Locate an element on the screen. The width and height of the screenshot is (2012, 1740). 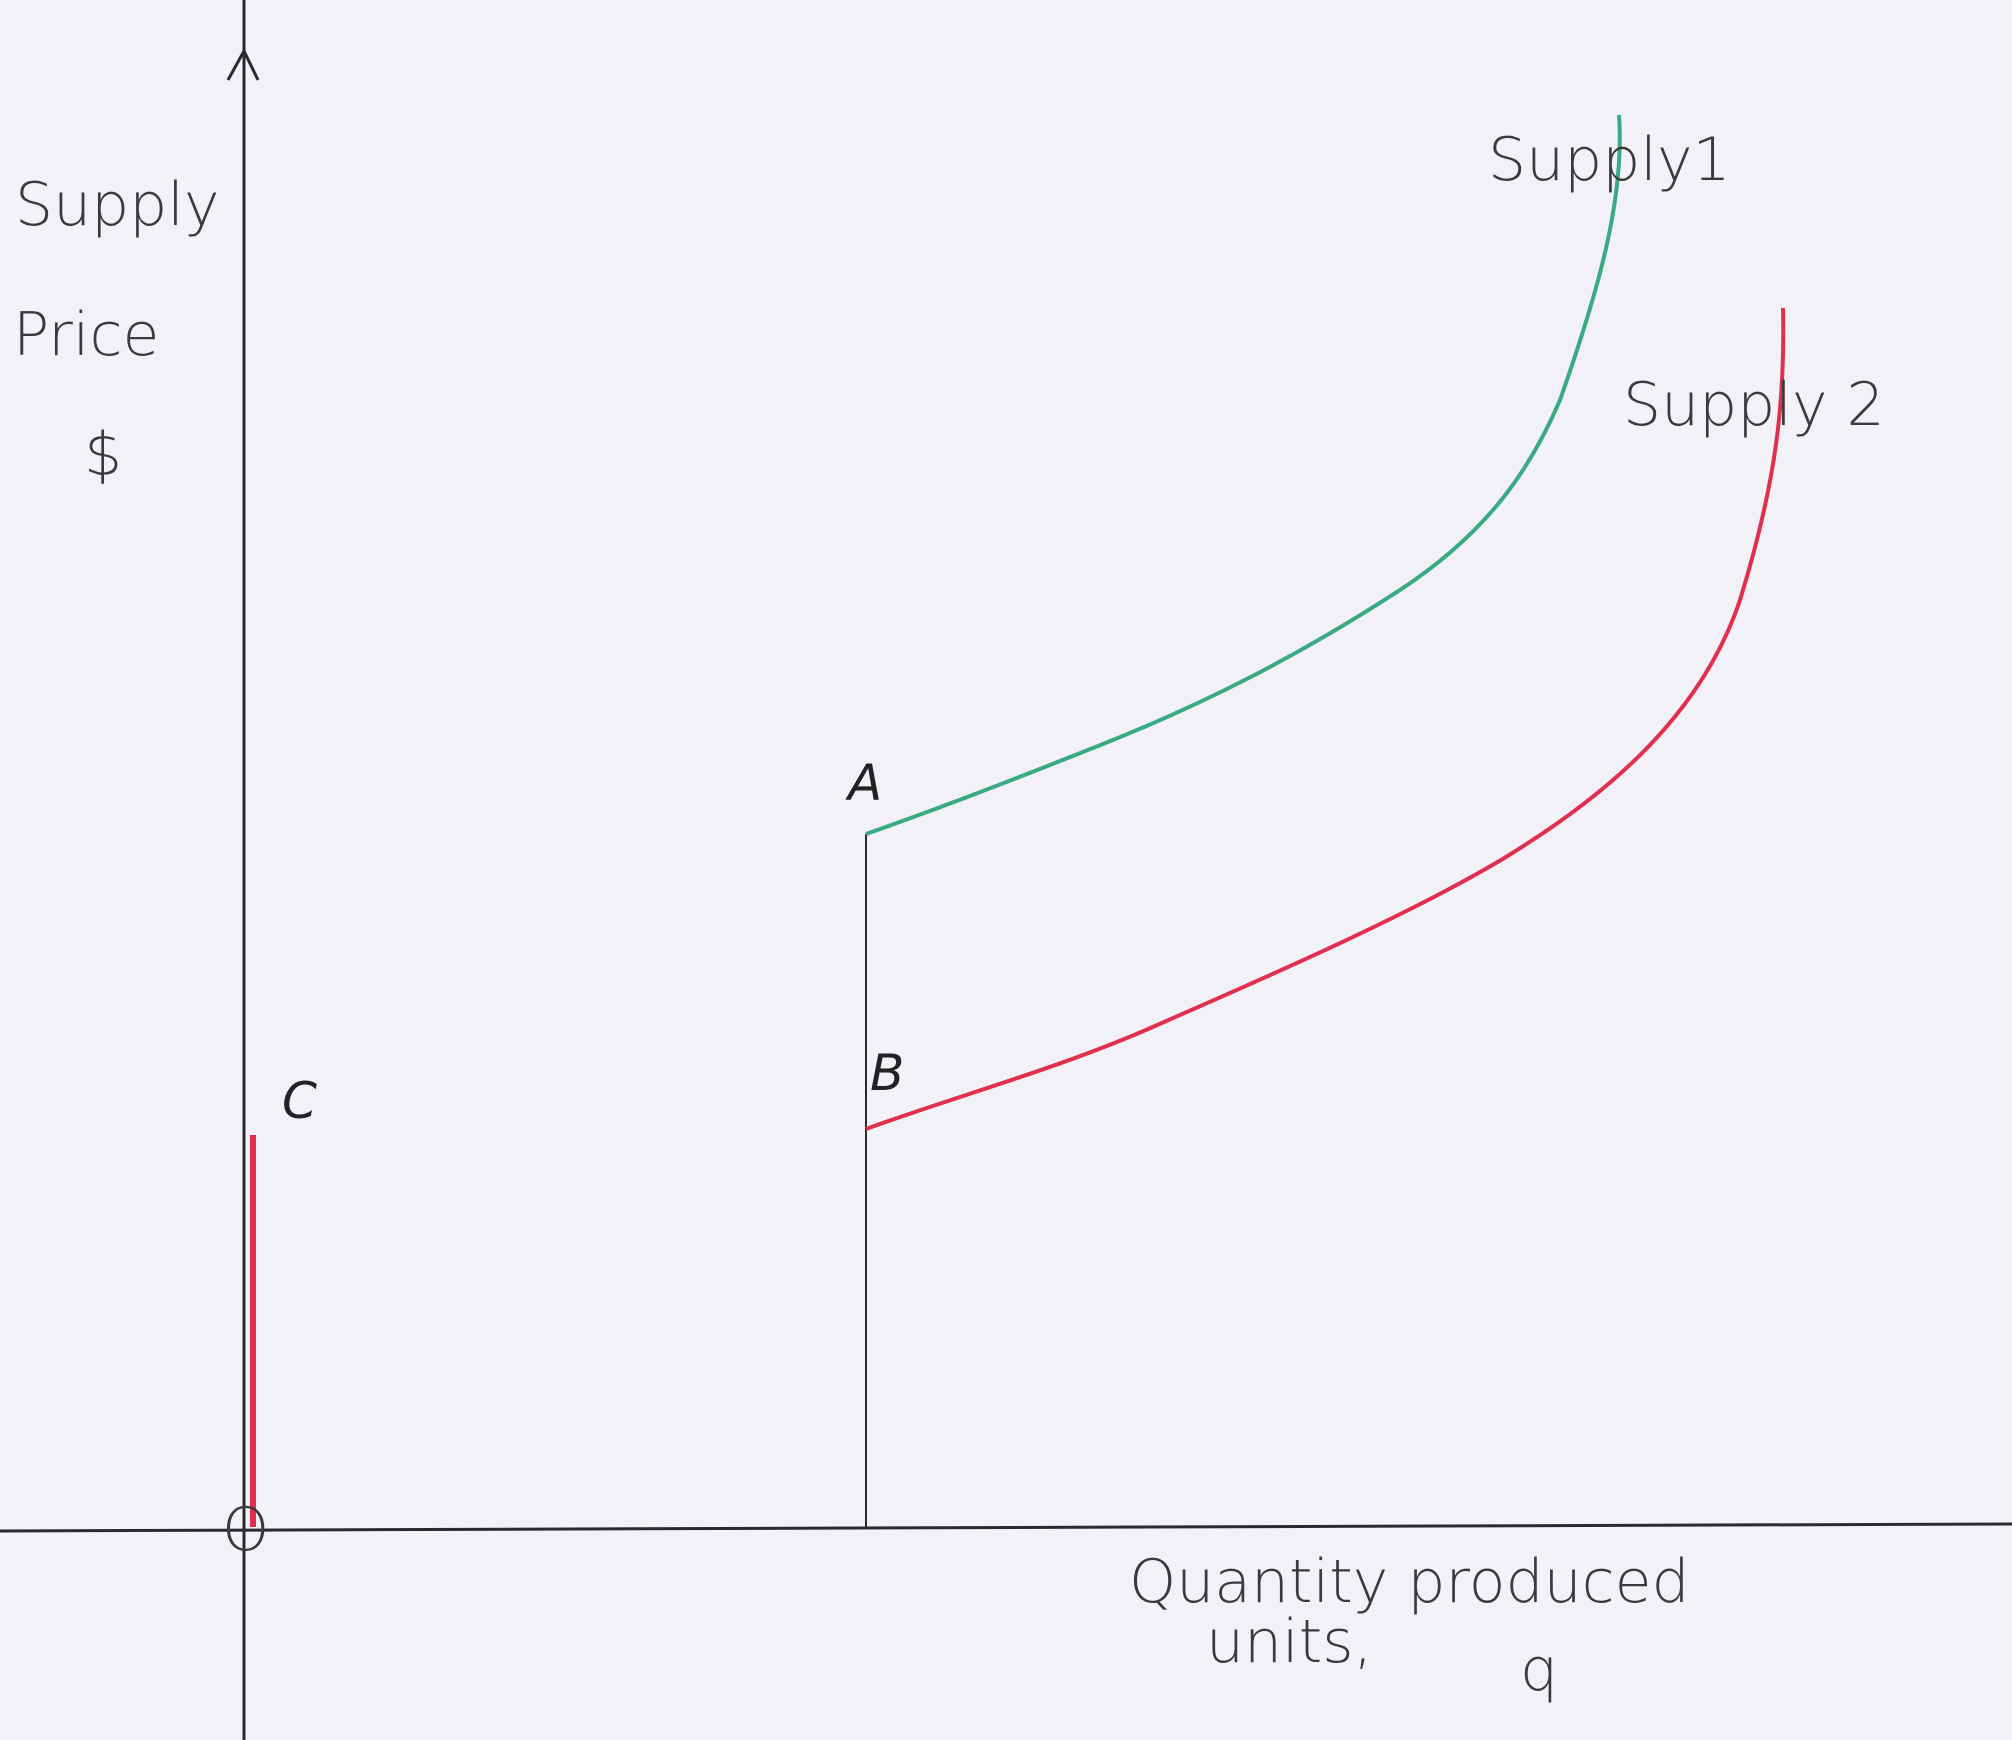
x-axis is located at coordinates (1006, 1527).